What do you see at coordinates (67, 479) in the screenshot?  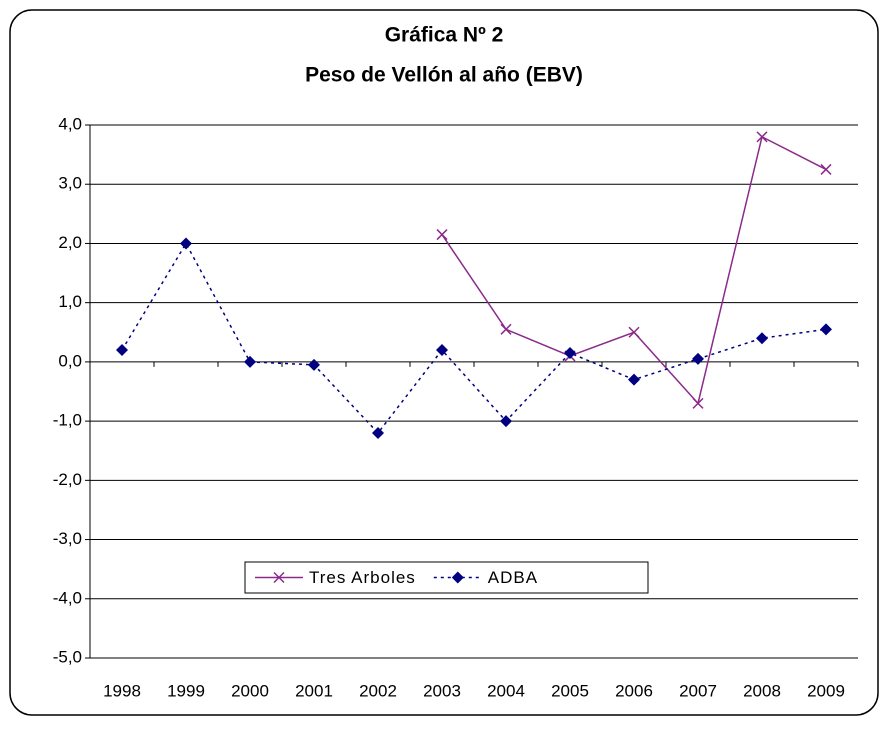 I see `y-tick-label: -2,0` at bounding box center [67, 479].